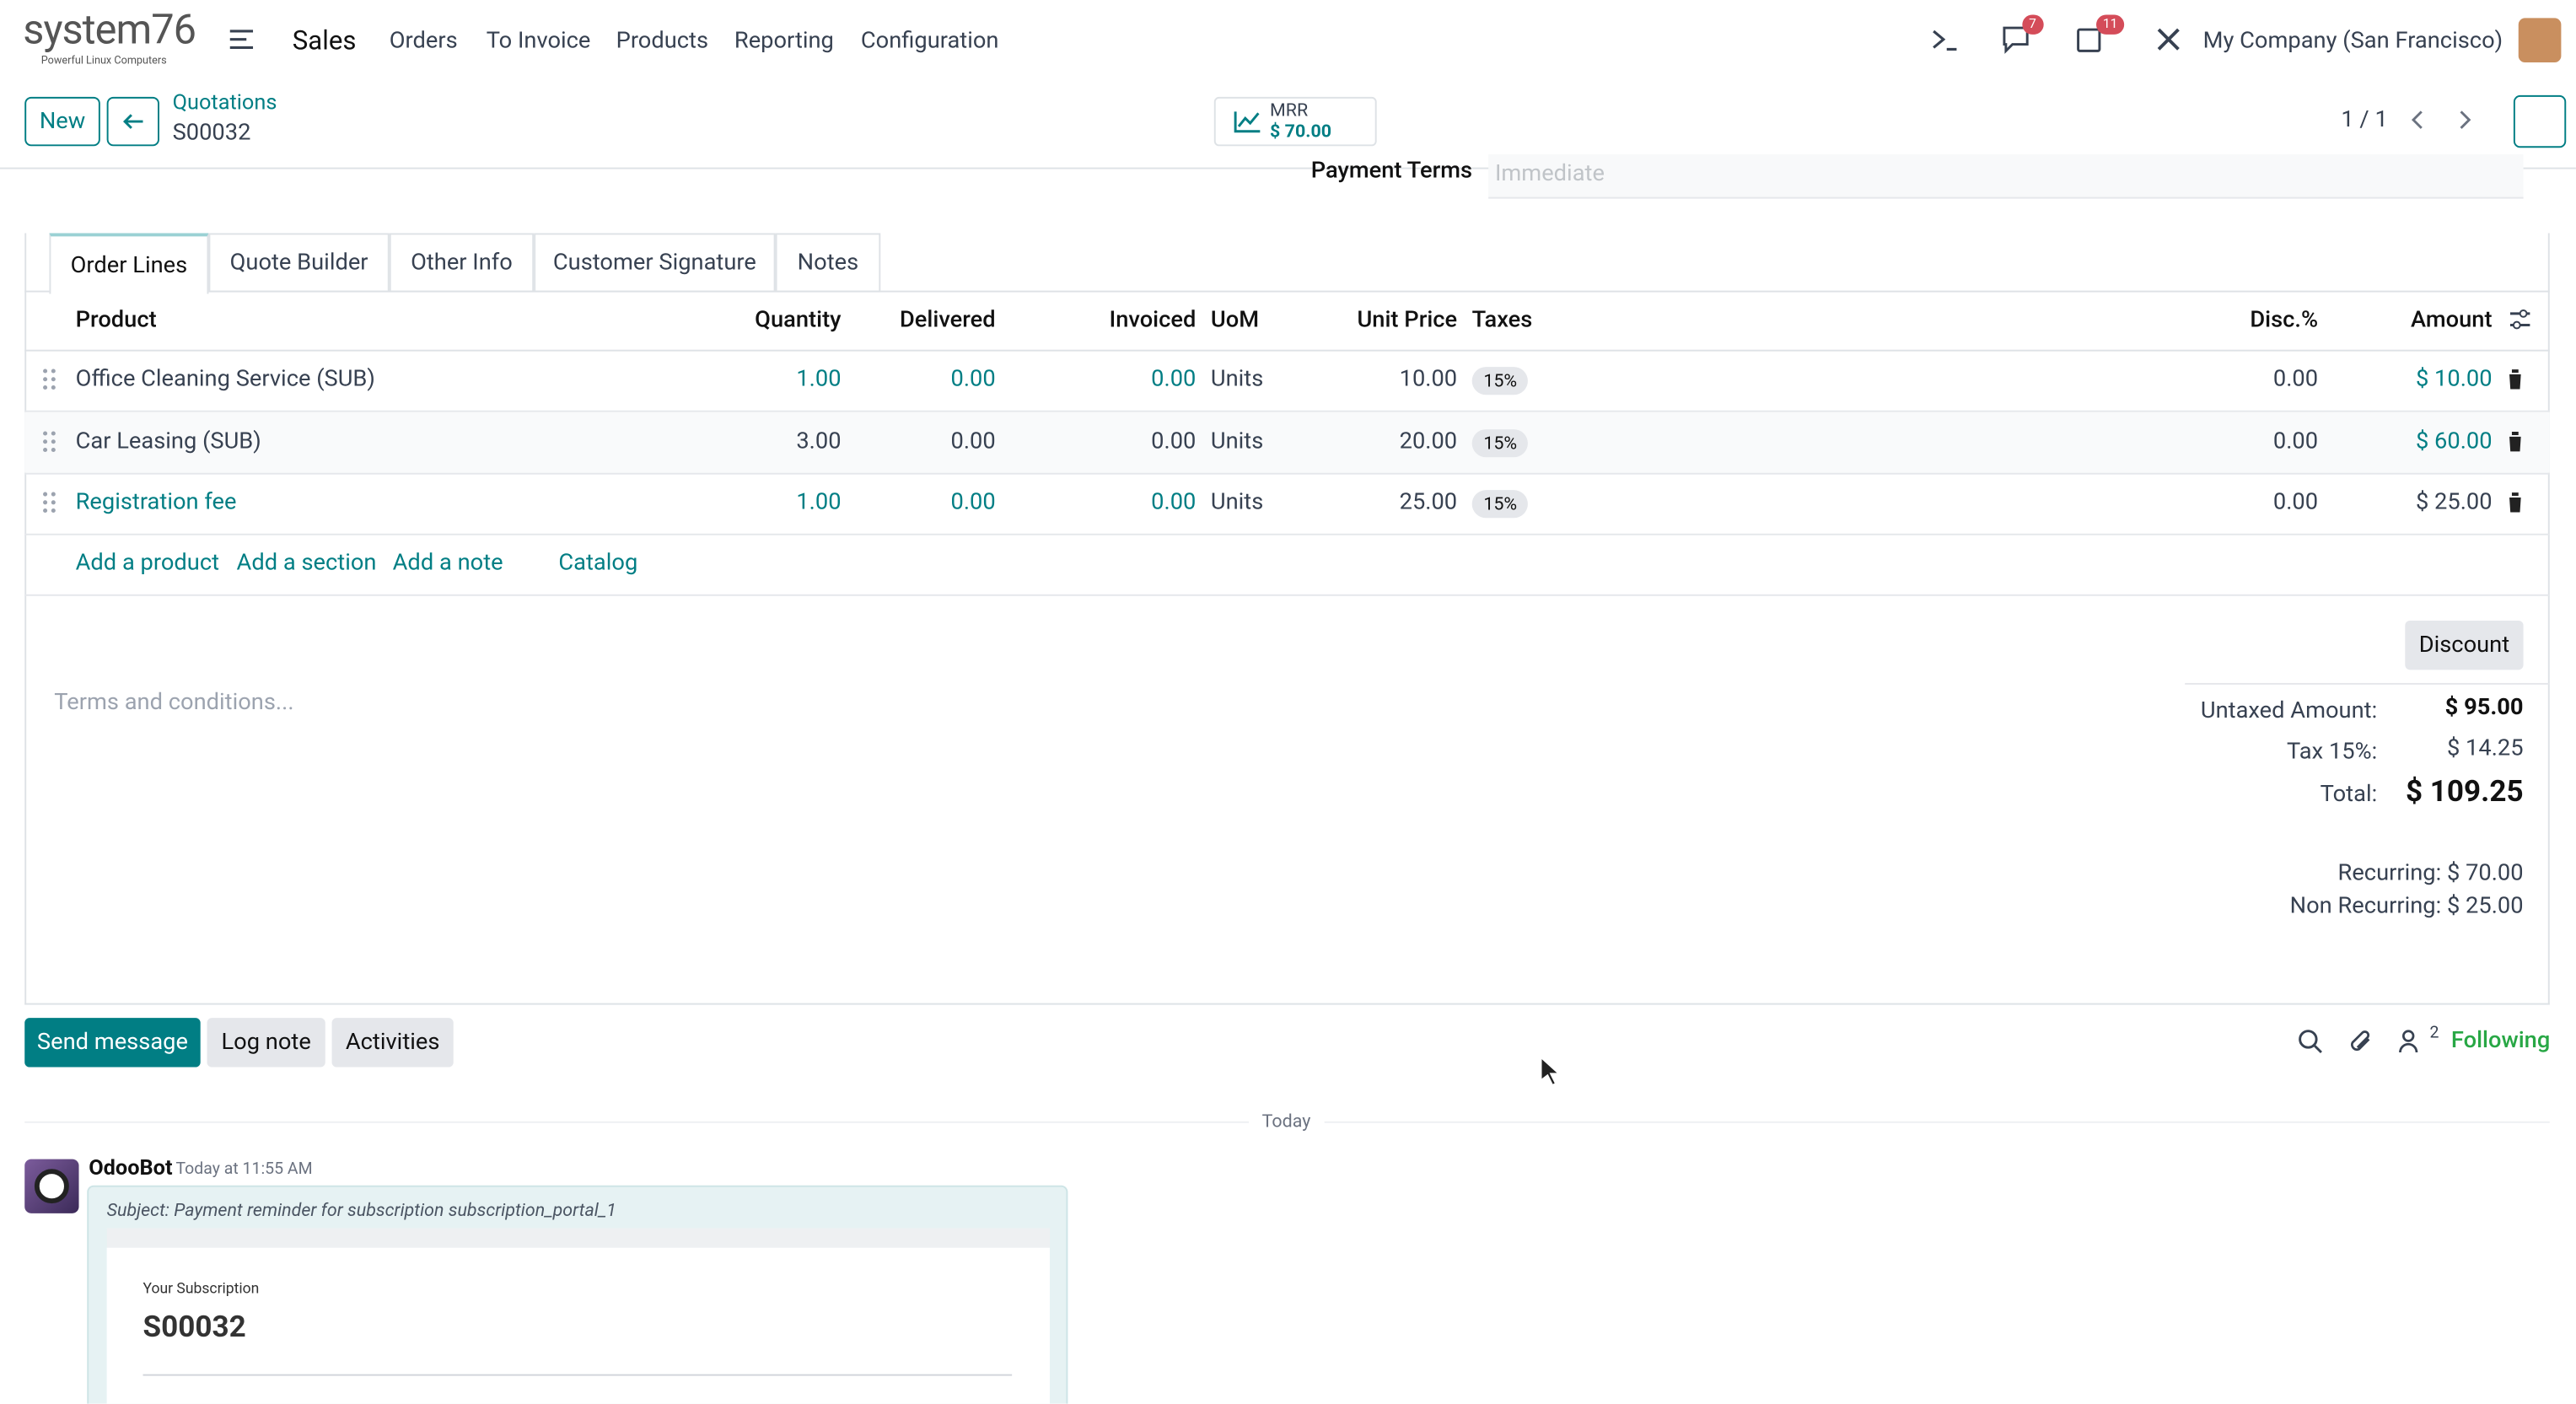 The width and height of the screenshot is (2576, 1404). What do you see at coordinates (462, 263) in the screenshot?
I see `tab: Other Info` at bounding box center [462, 263].